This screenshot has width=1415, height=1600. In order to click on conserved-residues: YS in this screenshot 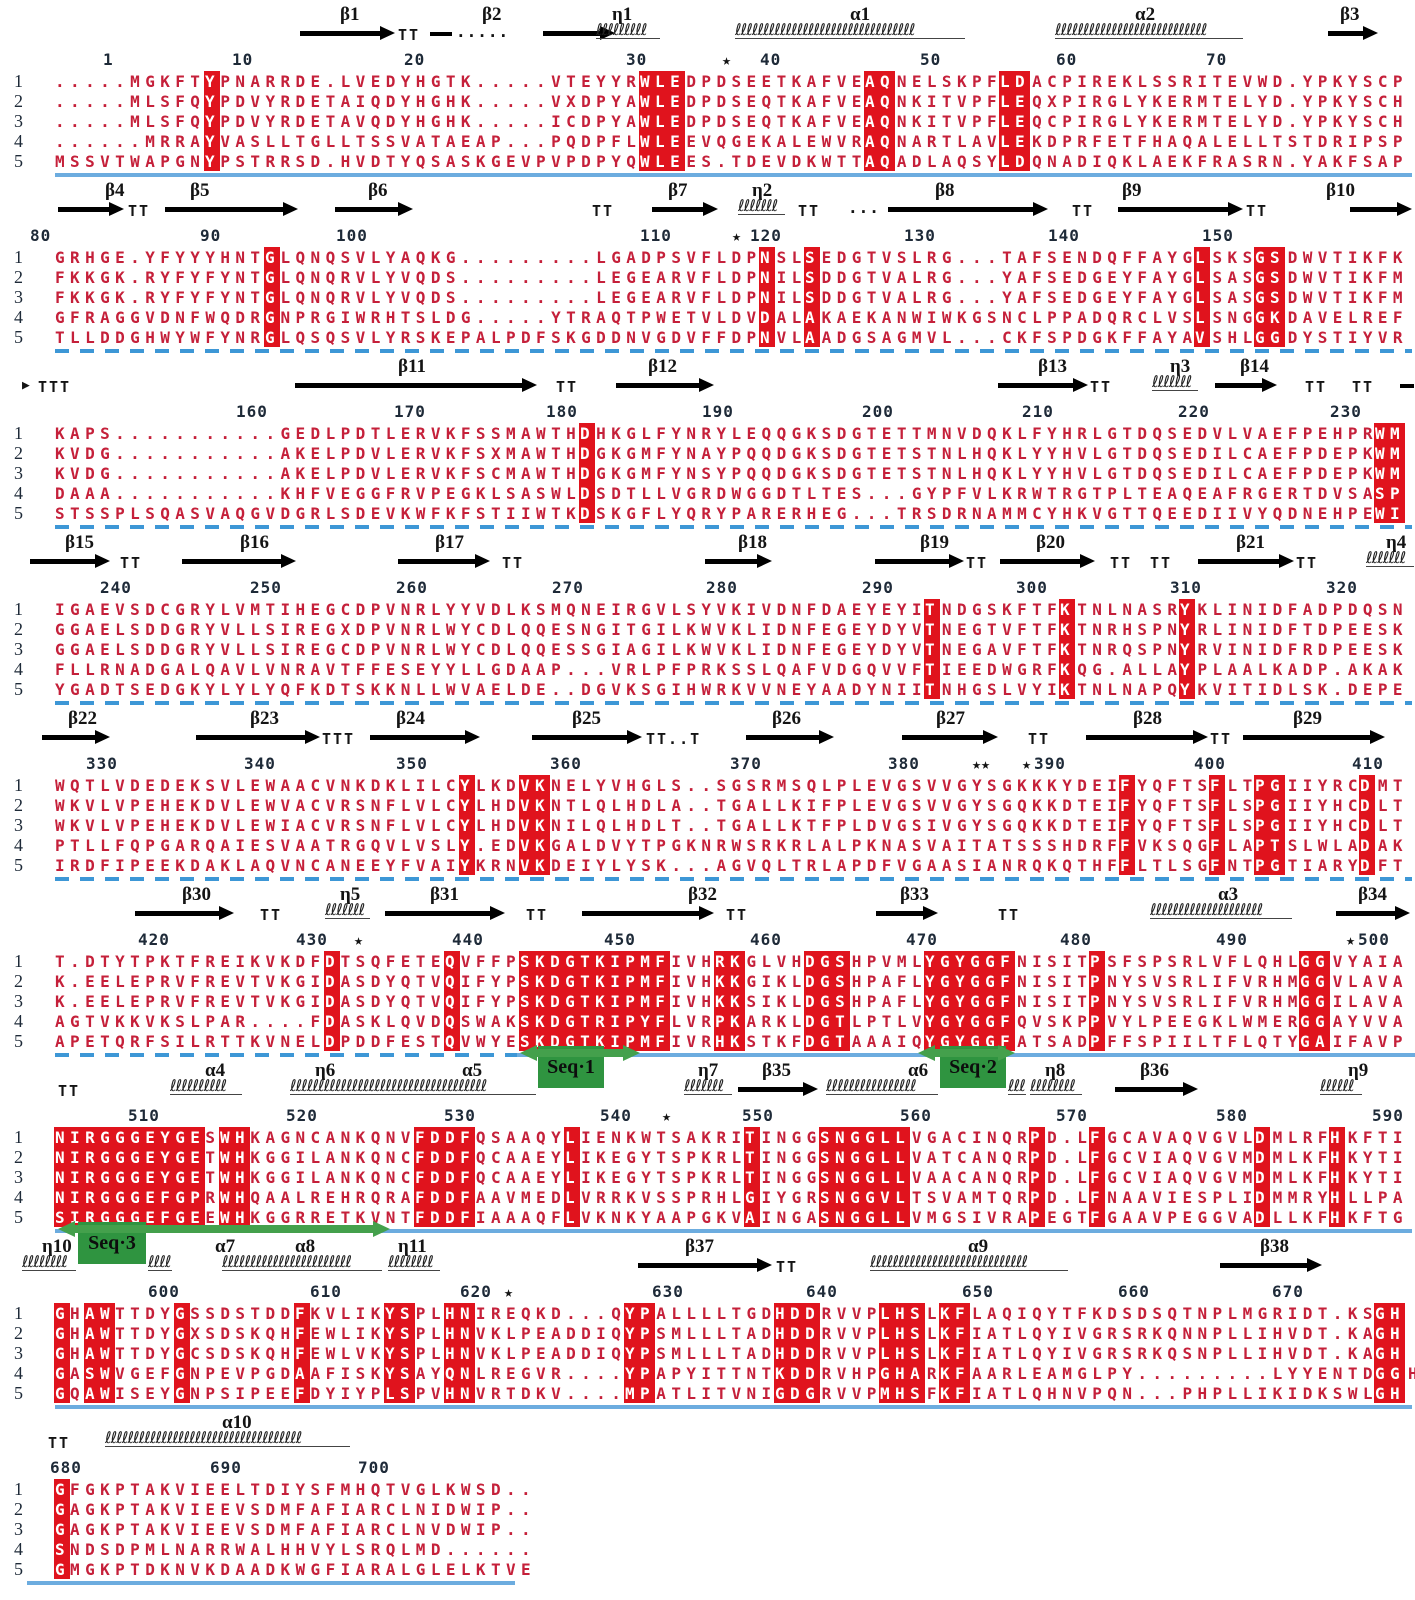, I will do `click(400, 1333)`.